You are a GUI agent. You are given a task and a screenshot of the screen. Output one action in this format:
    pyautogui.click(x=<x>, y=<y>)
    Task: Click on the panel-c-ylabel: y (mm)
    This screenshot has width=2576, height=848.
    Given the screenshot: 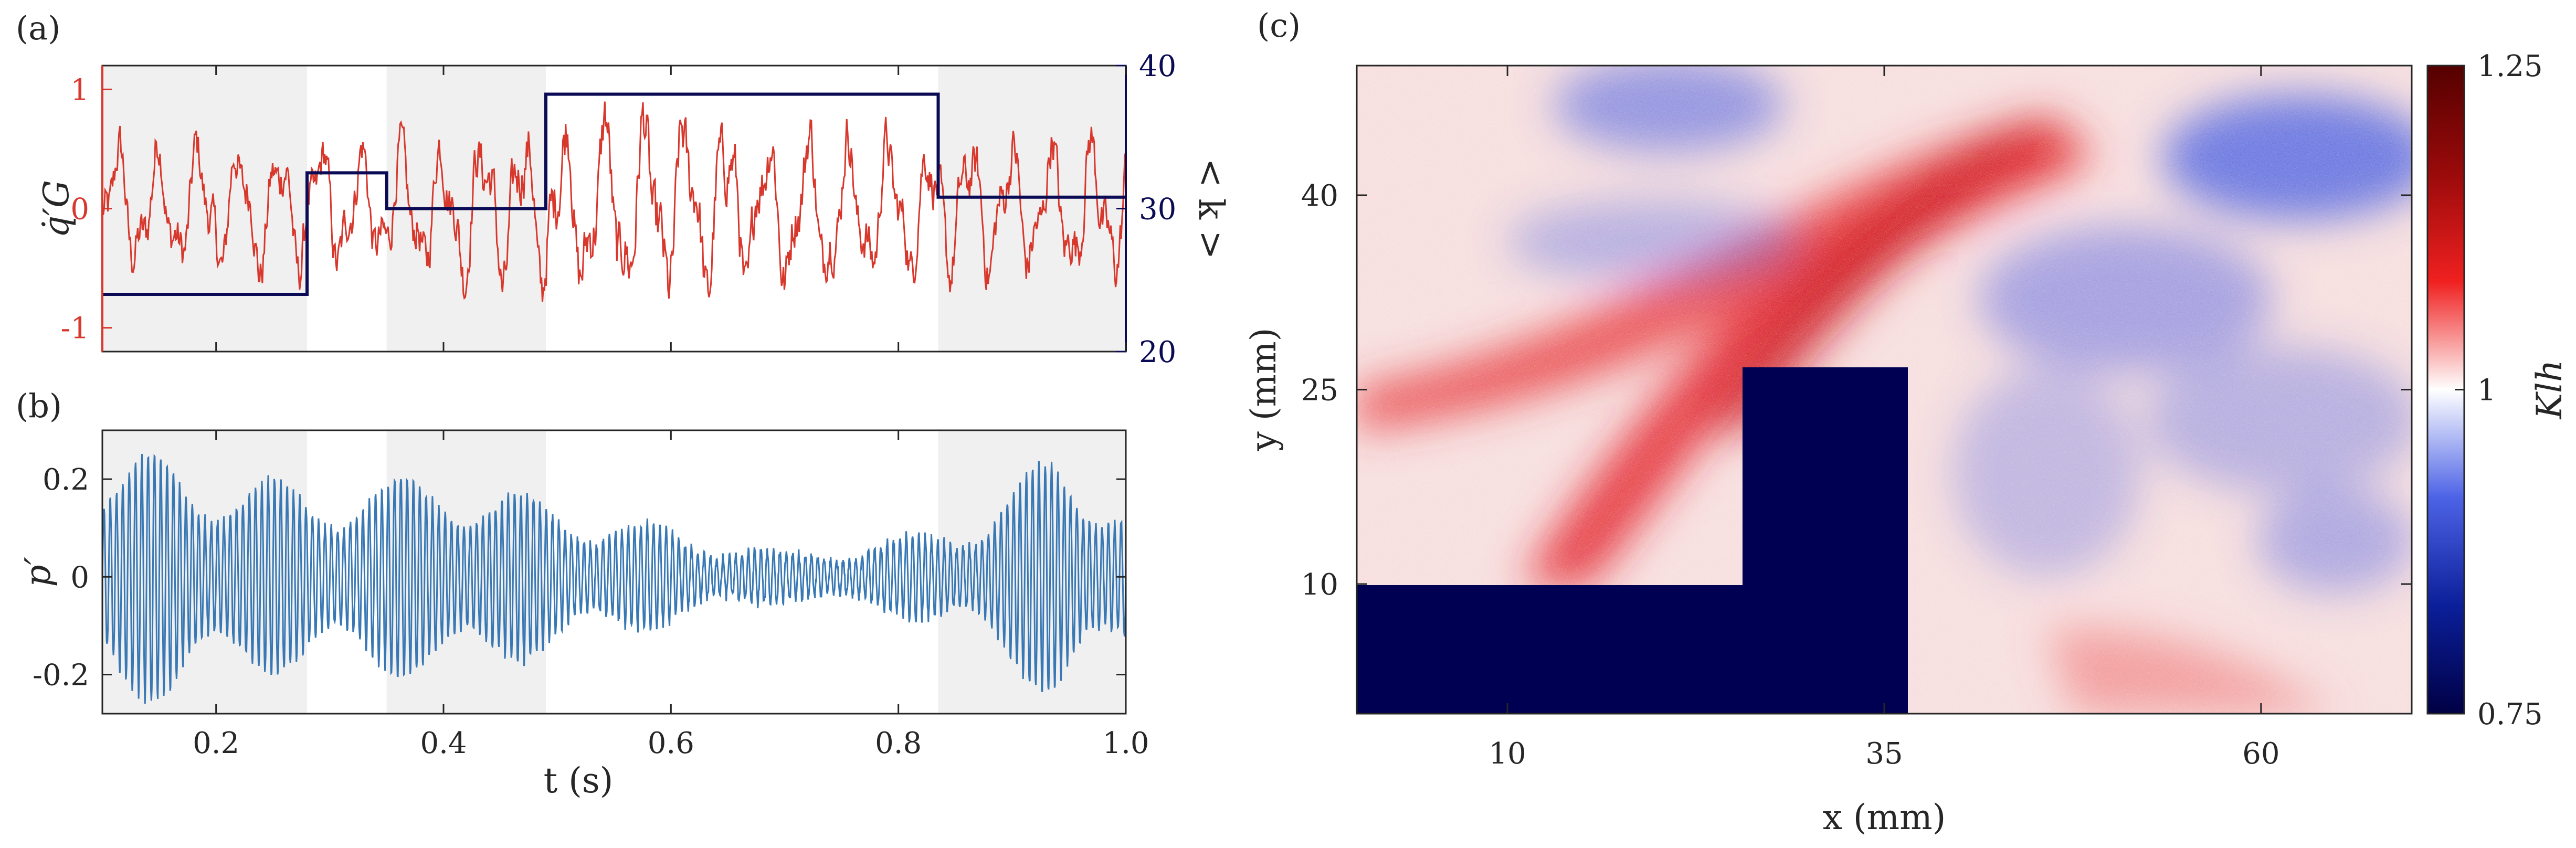 What is the action you would take?
    pyautogui.click(x=1263, y=390)
    